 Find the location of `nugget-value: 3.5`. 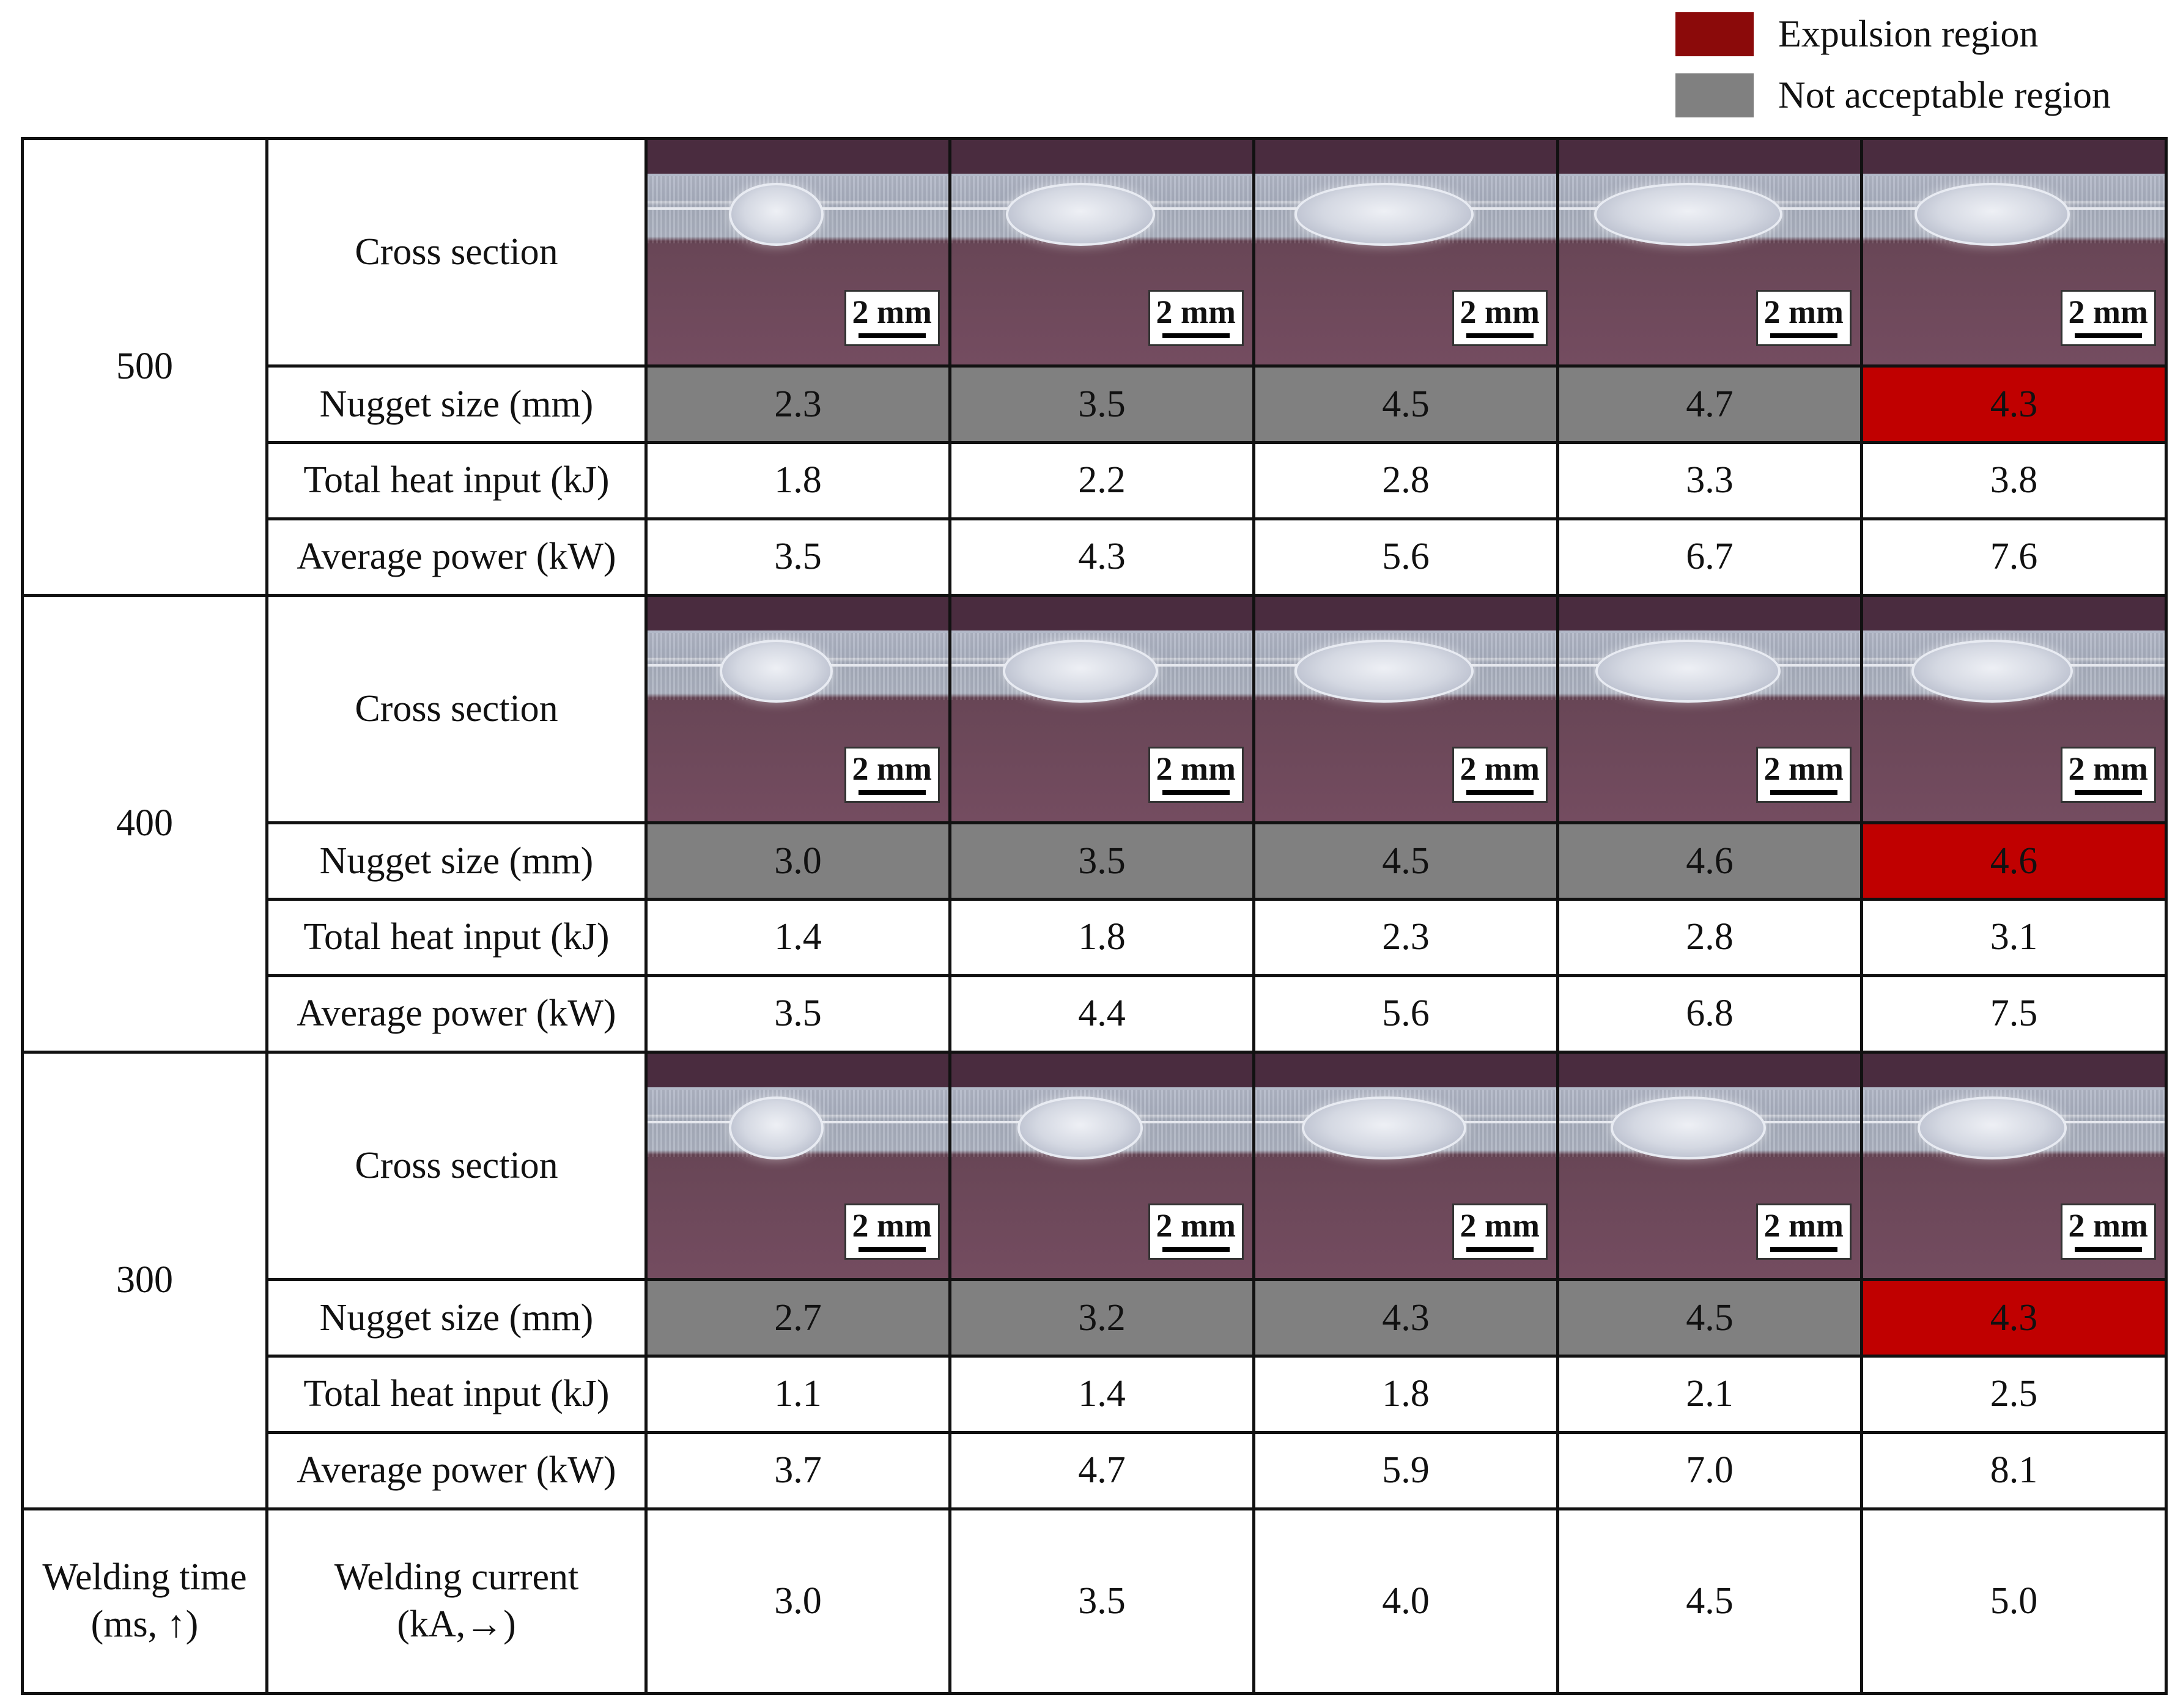

nugget-value: 3.5 is located at coordinates (1101, 404).